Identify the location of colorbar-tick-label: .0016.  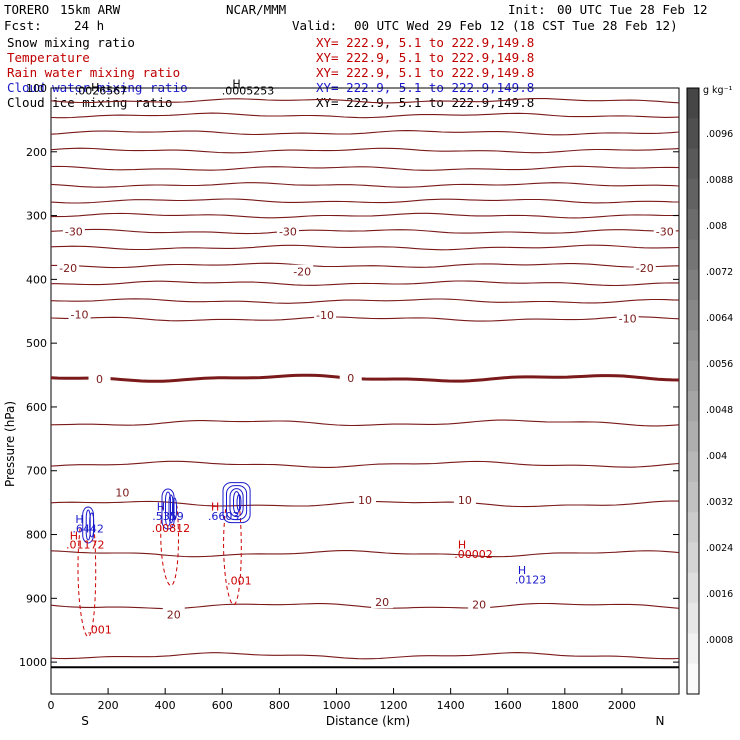
(719, 594).